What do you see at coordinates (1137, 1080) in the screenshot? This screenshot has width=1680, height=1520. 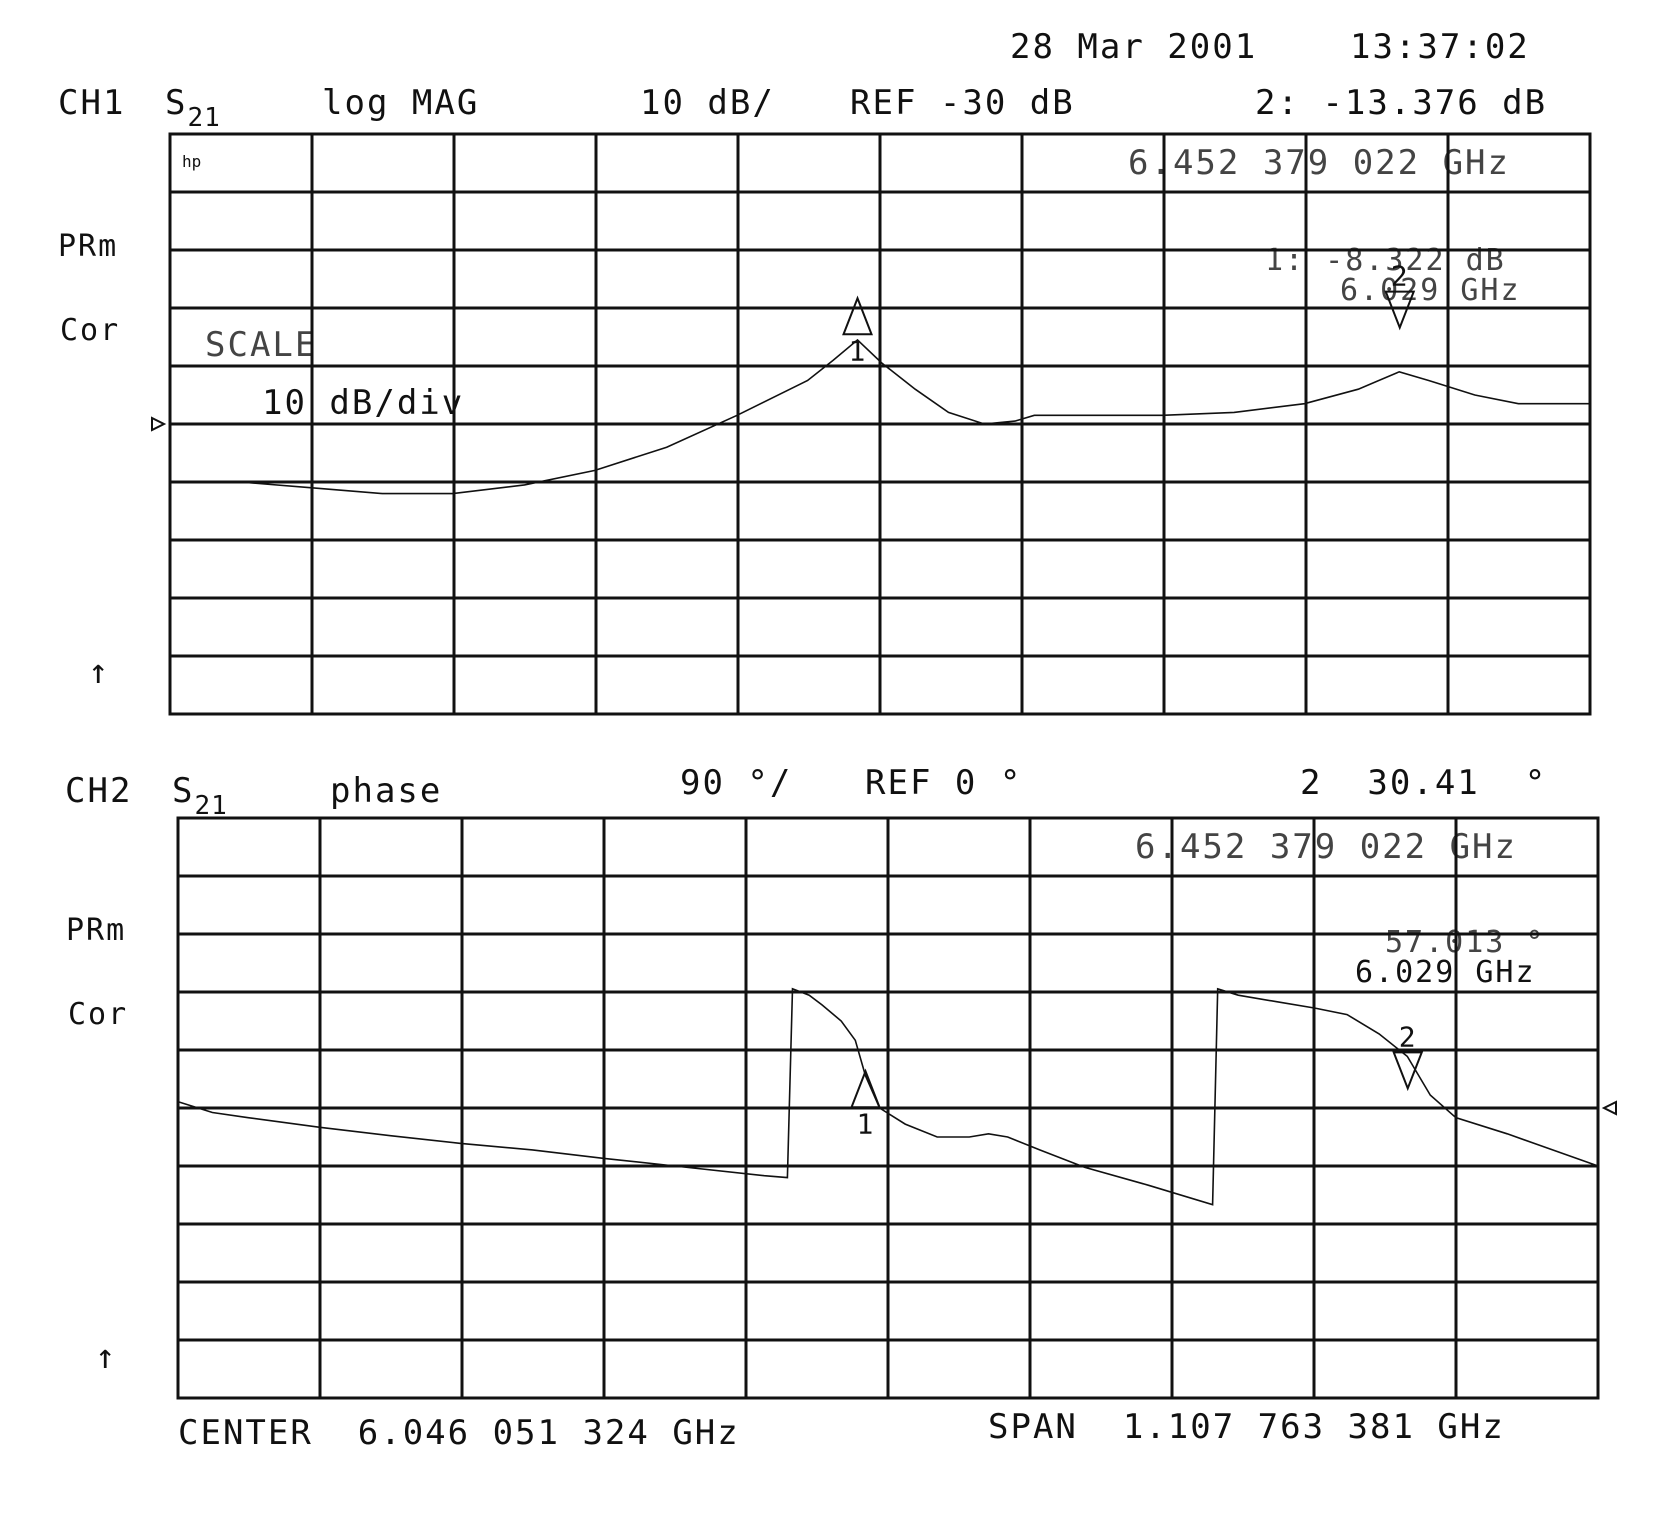 I see `ch2-markers: 12` at bounding box center [1137, 1080].